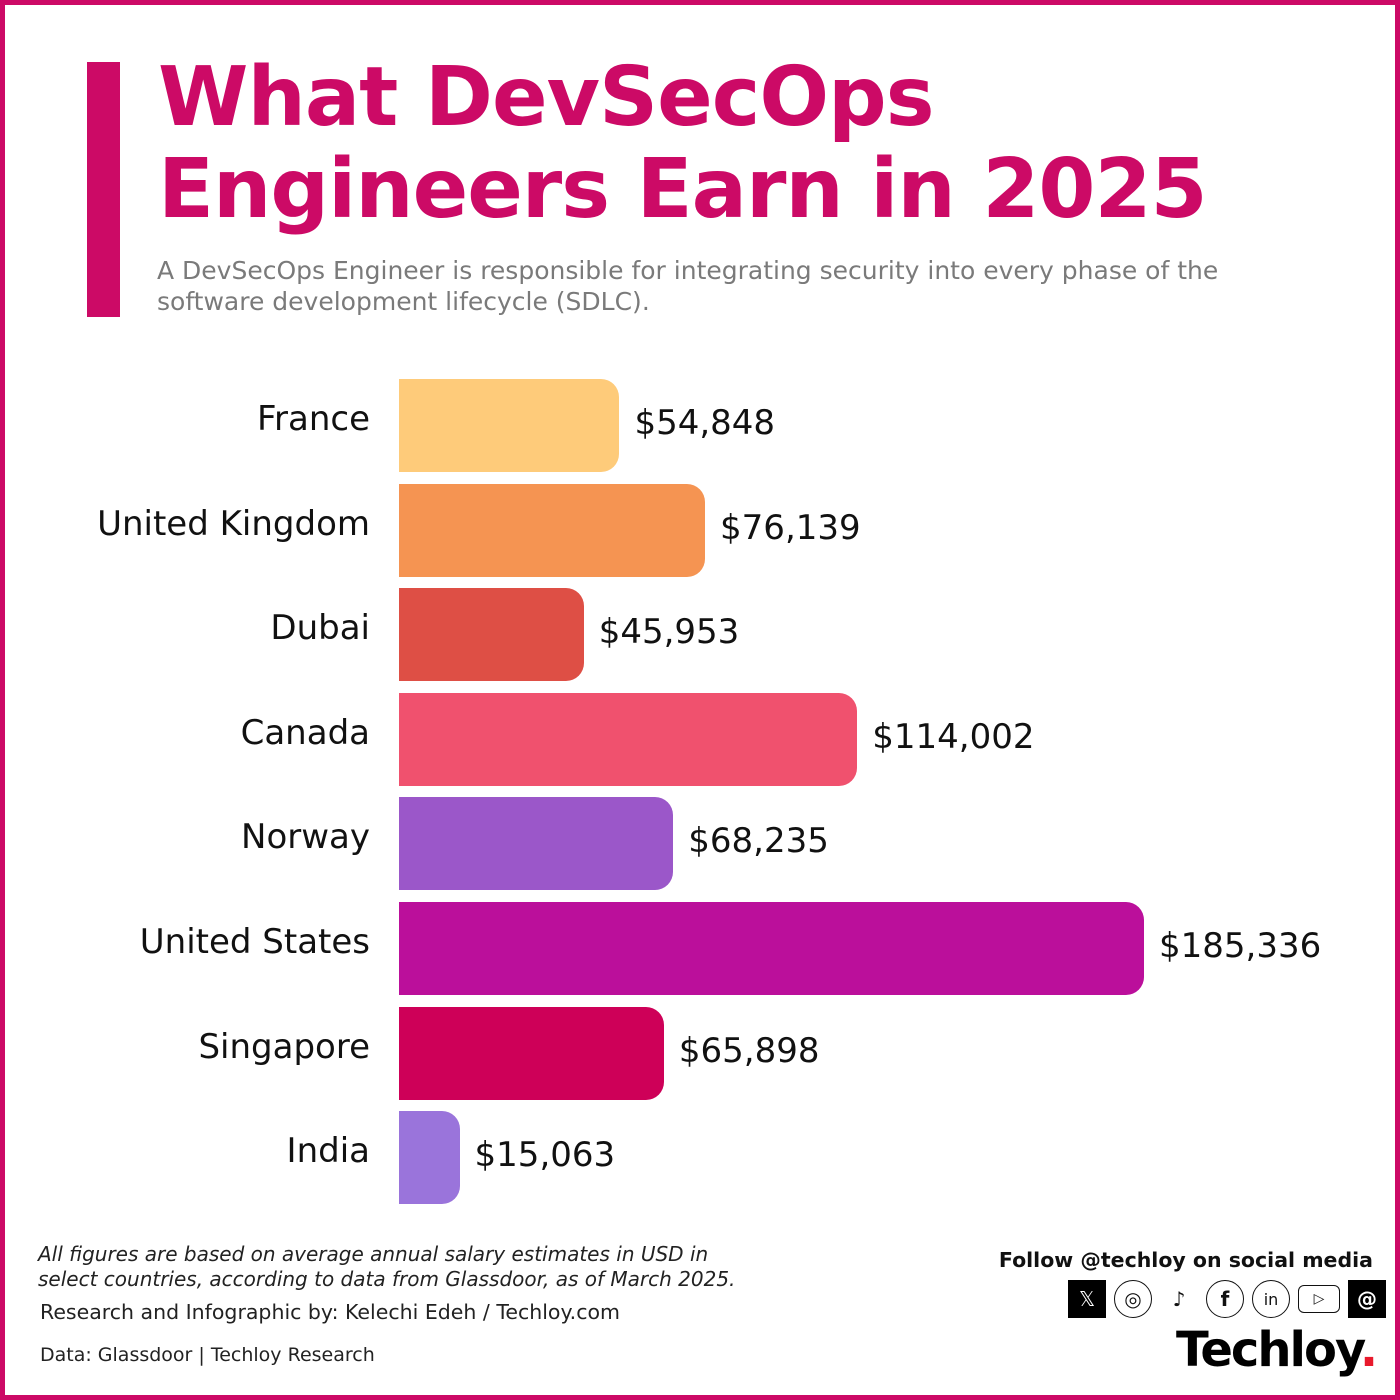  Describe the element at coordinates (1087, 1299) in the screenshot. I see `x-icon: 𝕏` at that location.